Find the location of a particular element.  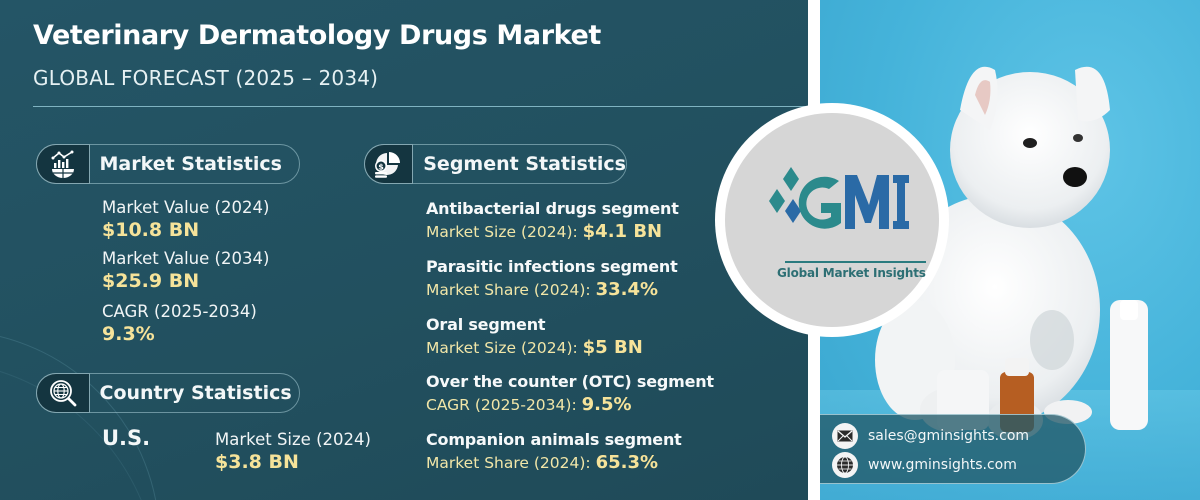

segment-title: Oral segment is located at coordinates (486, 324).